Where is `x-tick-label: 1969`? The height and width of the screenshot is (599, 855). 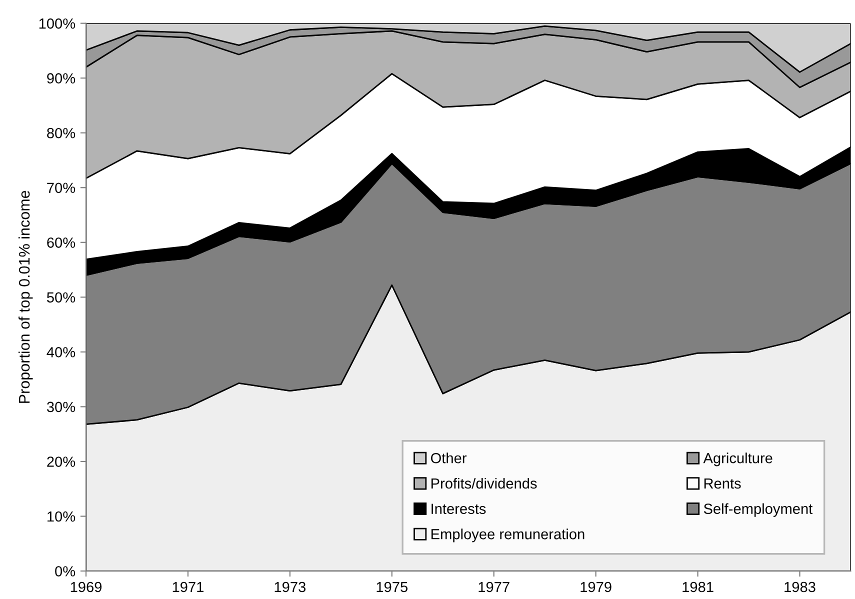 x-tick-label: 1969 is located at coordinates (86, 587).